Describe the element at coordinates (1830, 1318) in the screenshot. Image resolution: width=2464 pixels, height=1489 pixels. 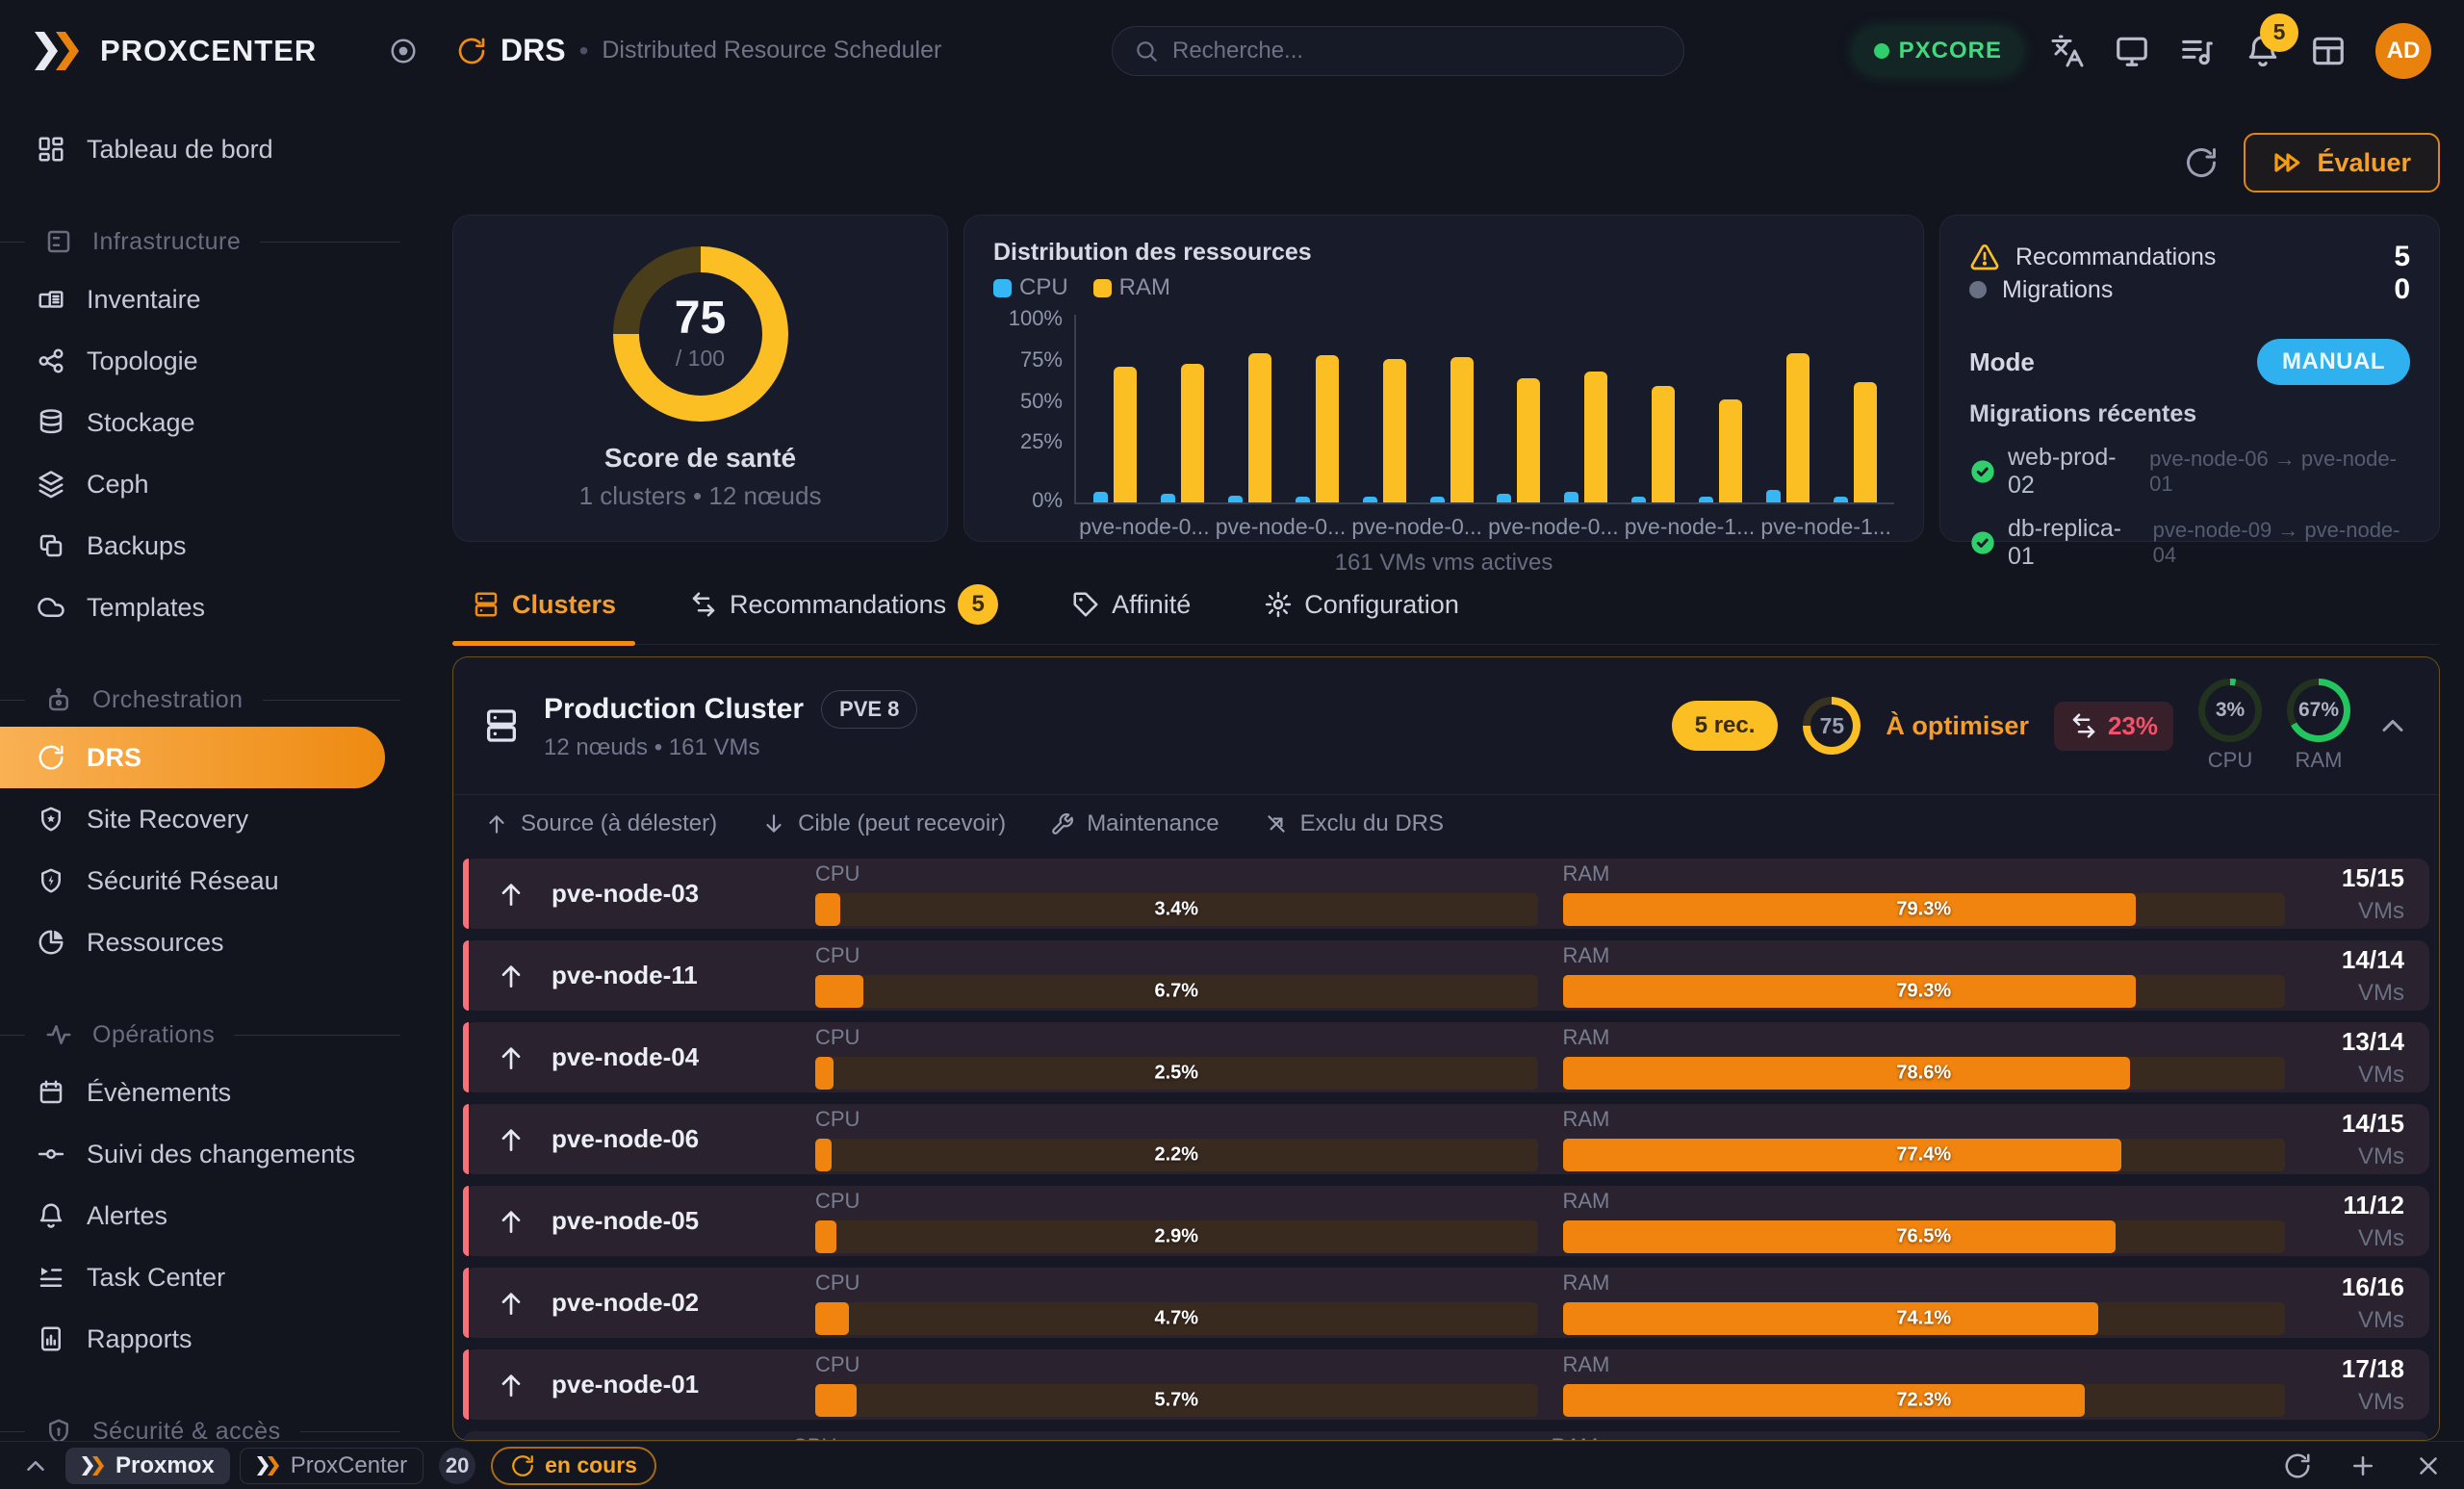
I see `ram-bar-fill` at that location.